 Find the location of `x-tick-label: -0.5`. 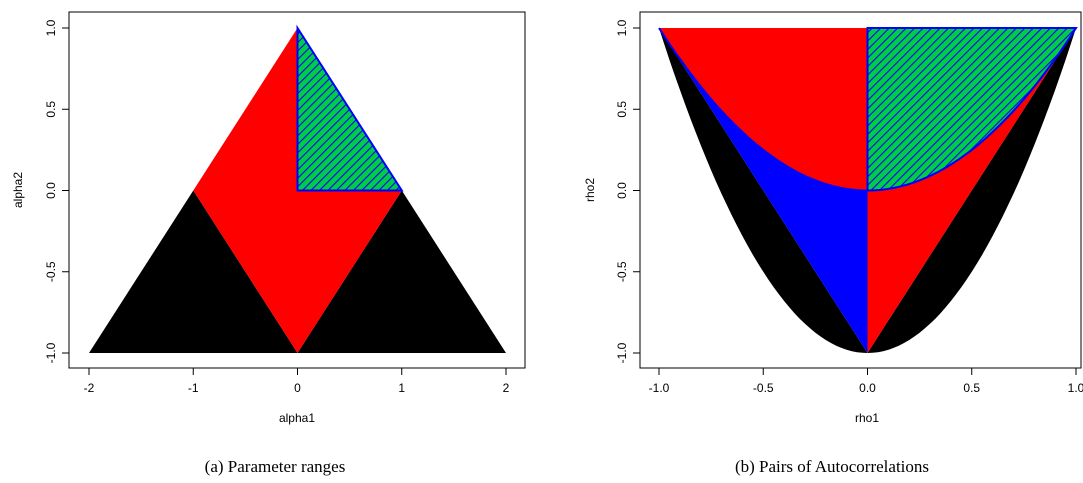

x-tick-label: -0.5 is located at coordinates (763, 388).